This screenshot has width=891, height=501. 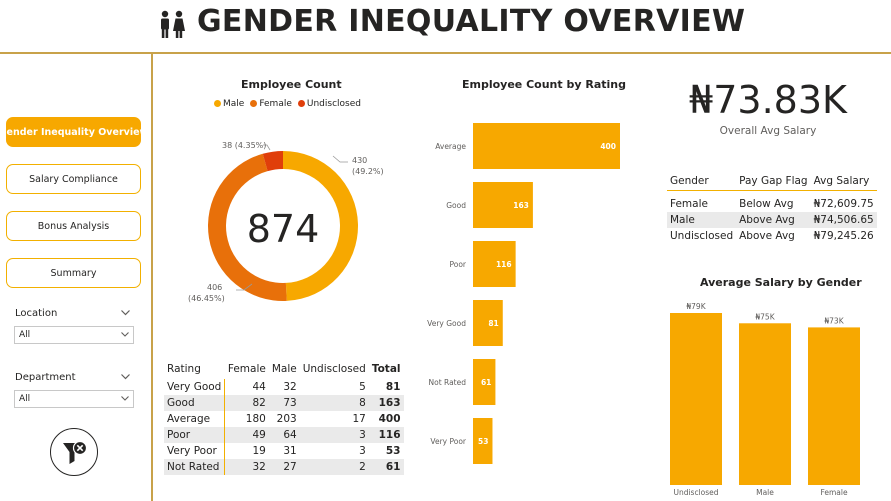 I want to click on column-header-total: Total, so click(x=386, y=369).